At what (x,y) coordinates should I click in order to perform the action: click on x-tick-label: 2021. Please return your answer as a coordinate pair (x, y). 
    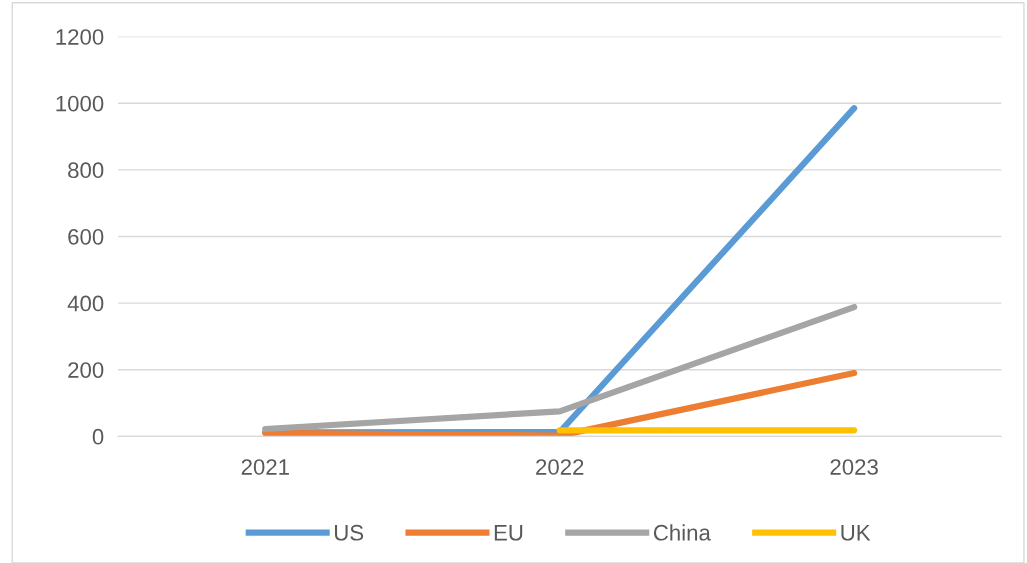
    Looking at the image, I should click on (265, 467).